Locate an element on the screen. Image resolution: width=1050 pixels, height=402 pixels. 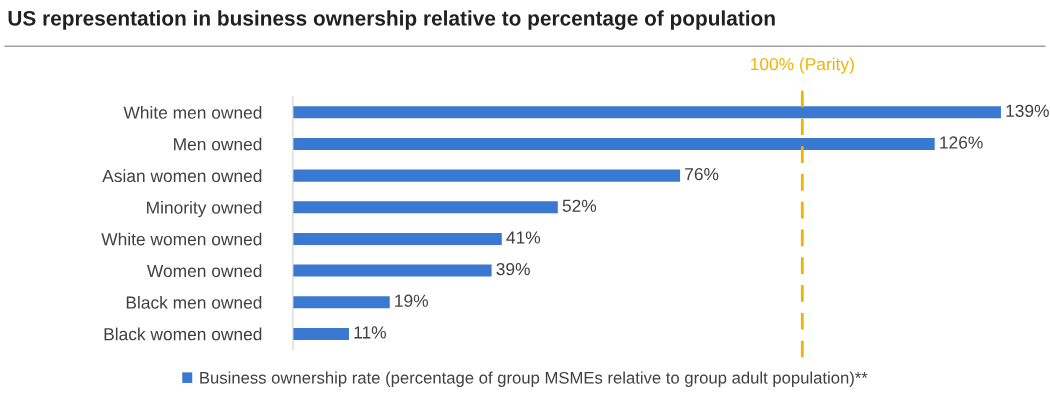
data-label: 126% is located at coordinates (961, 142).